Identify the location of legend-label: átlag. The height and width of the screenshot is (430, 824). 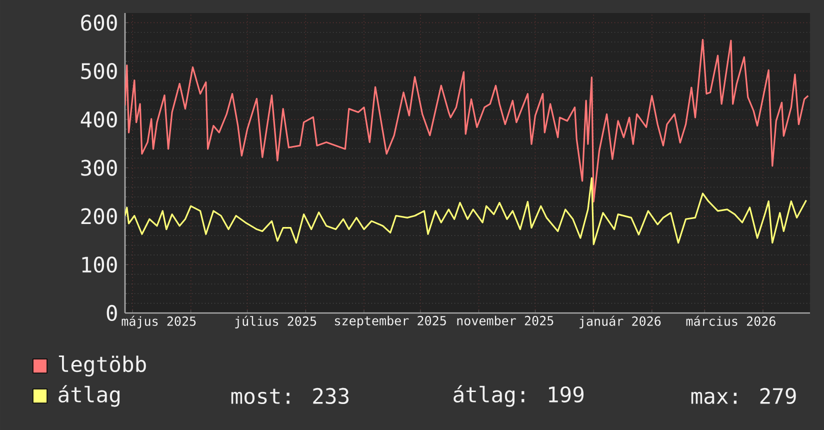
(89, 396).